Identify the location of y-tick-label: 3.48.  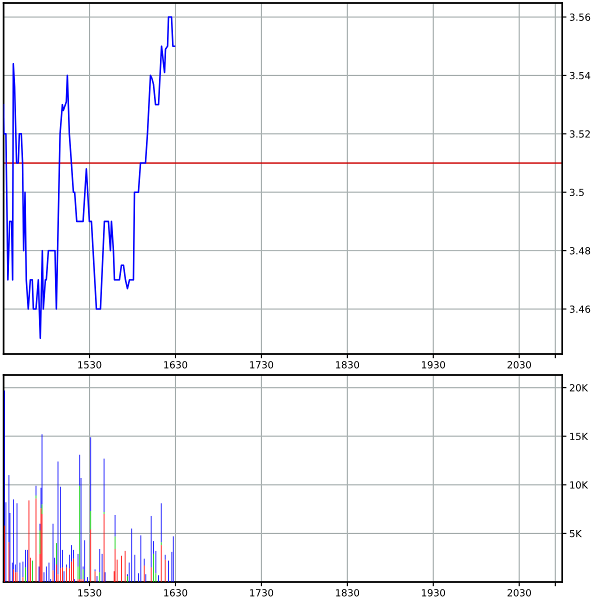
(580, 250).